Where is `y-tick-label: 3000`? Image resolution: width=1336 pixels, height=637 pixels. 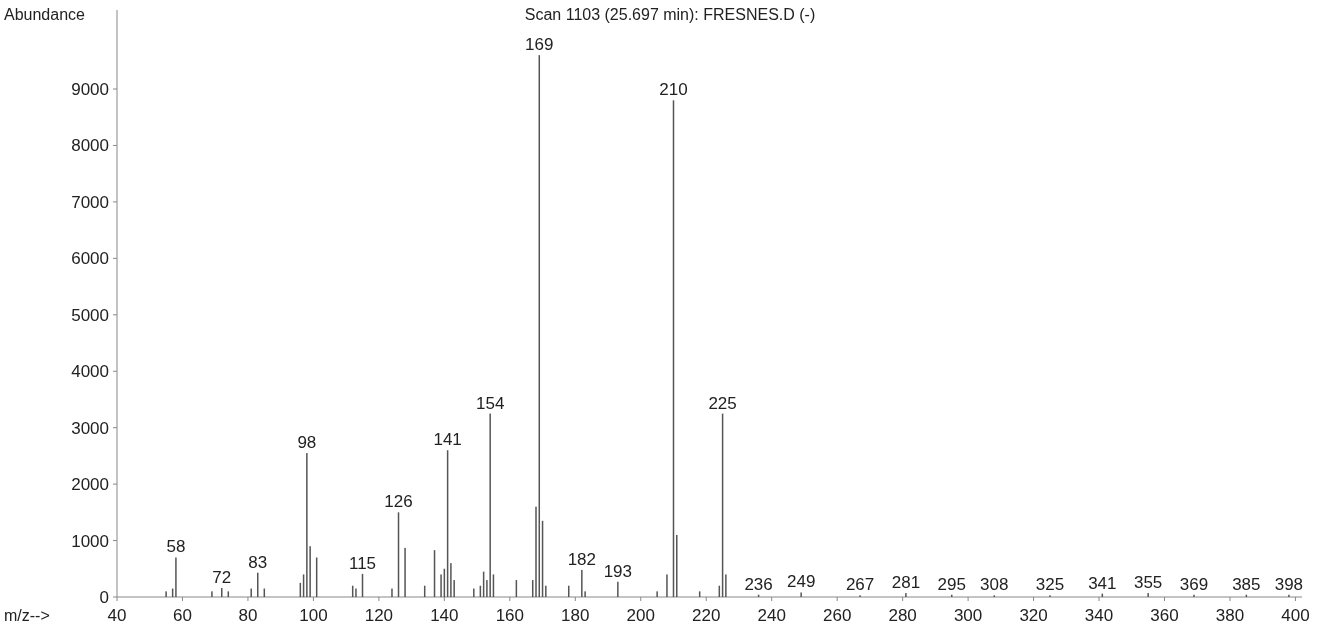
y-tick-label: 3000 is located at coordinates (90, 428).